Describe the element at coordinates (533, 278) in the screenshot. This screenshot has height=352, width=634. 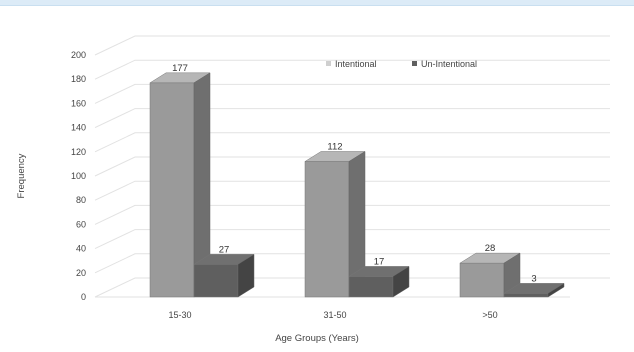
I see `data-label: 3` at that location.